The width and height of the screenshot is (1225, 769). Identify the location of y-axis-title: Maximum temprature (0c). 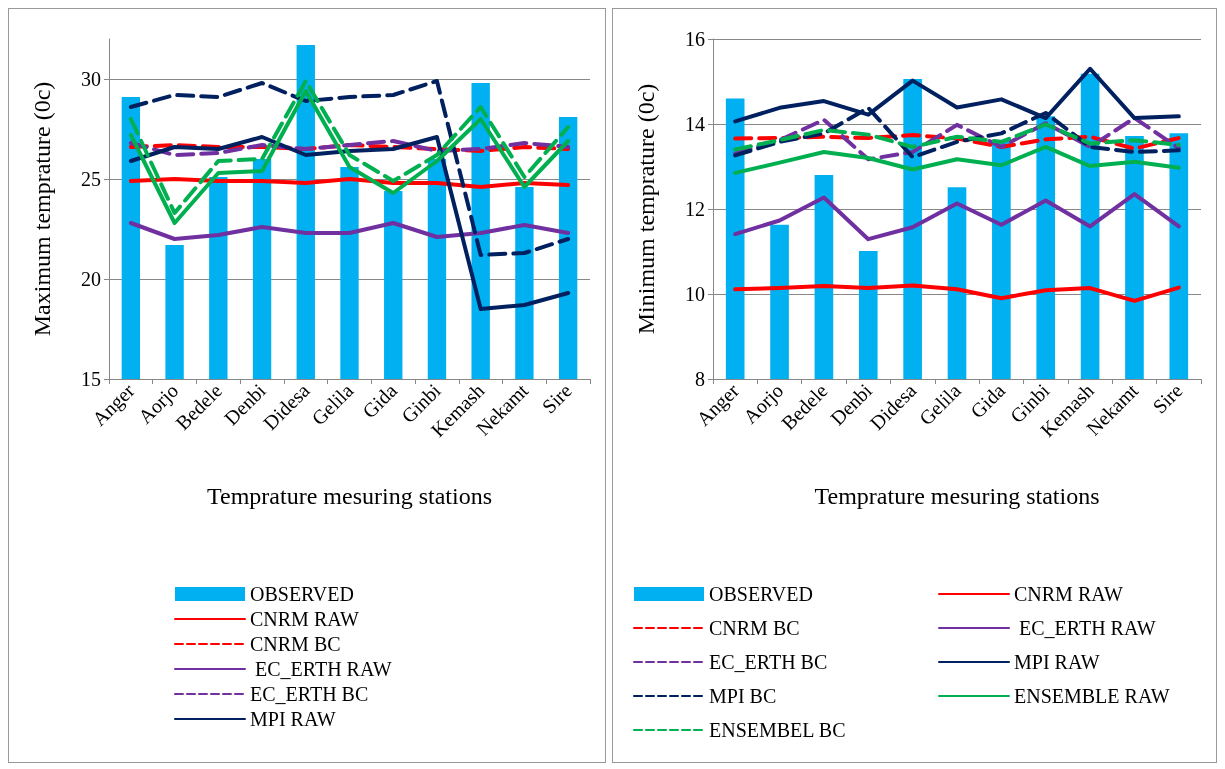
(42, 209).